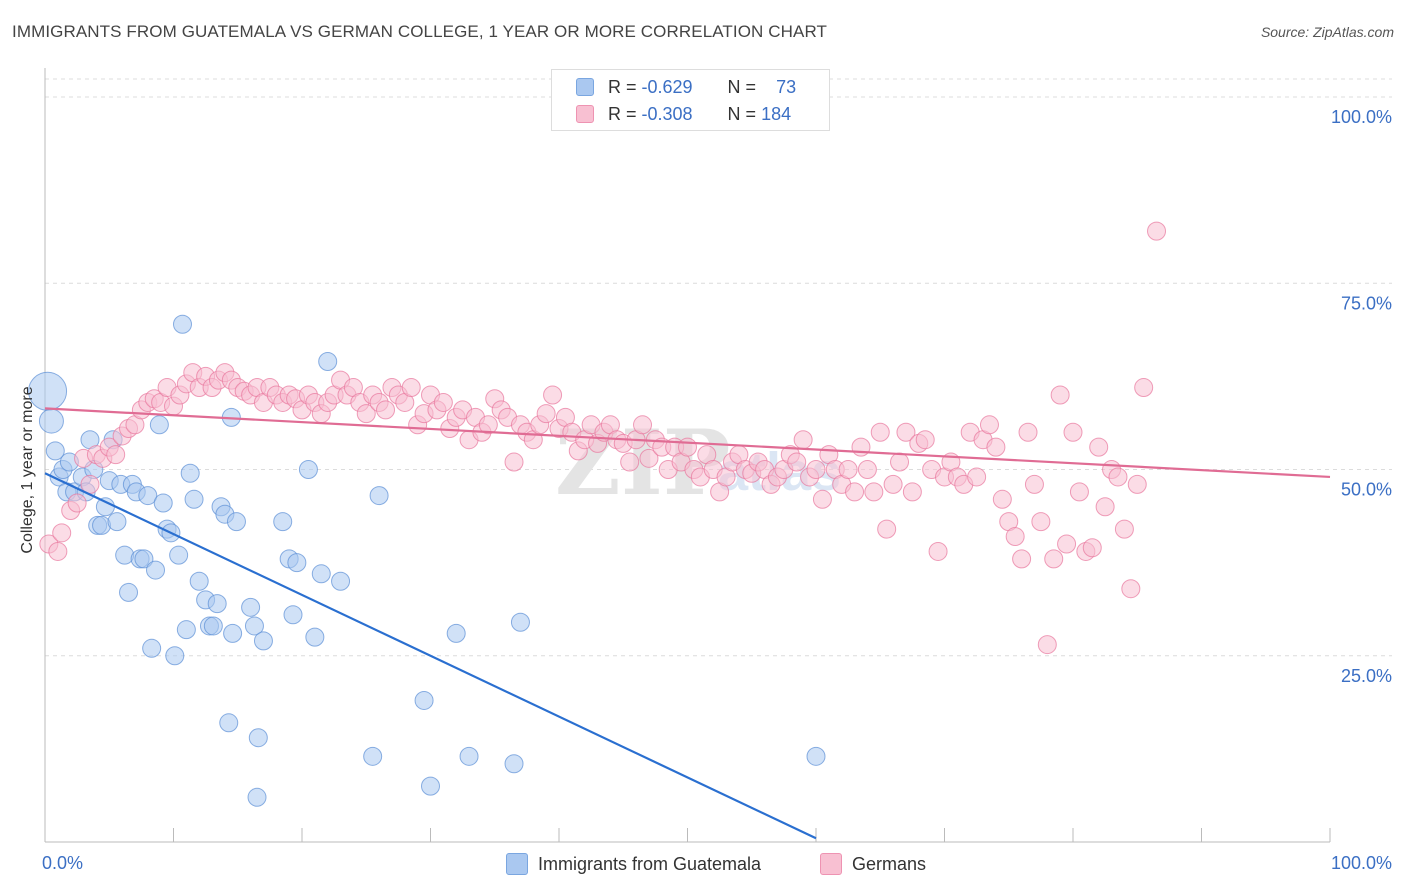 The height and width of the screenshot is (892, 1406). I want to click on bottom-legend-label-guatemala: Immigrants from Guatemala, so click(650, 863).